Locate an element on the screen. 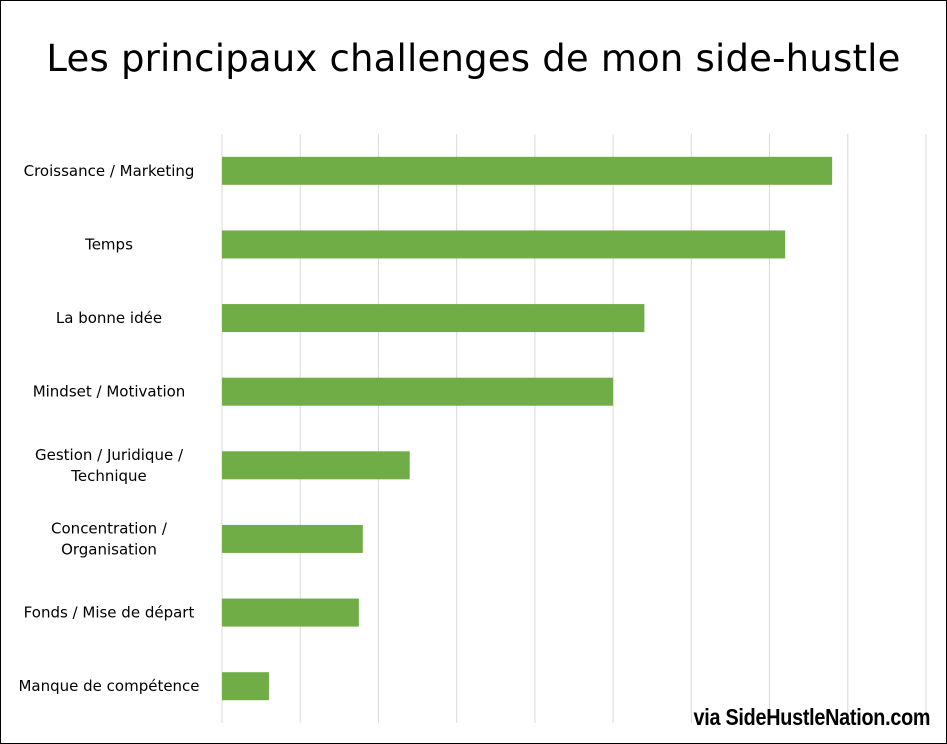 The width and height of the screenshot is (947, 744). category-label: Concentration / Organisation is located at coordinates (109, 538).